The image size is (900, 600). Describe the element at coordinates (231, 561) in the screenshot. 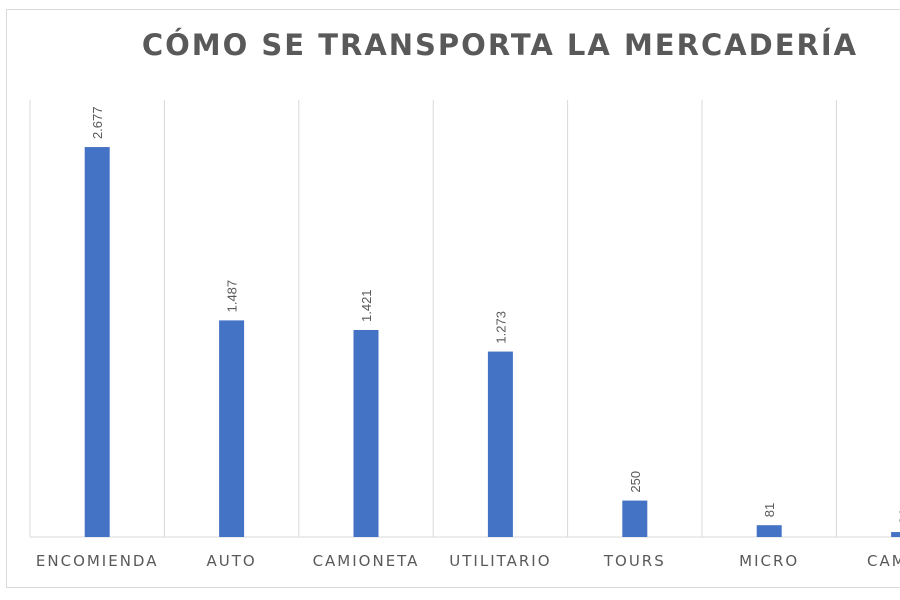

I see `category-label: AUTO` at that location.